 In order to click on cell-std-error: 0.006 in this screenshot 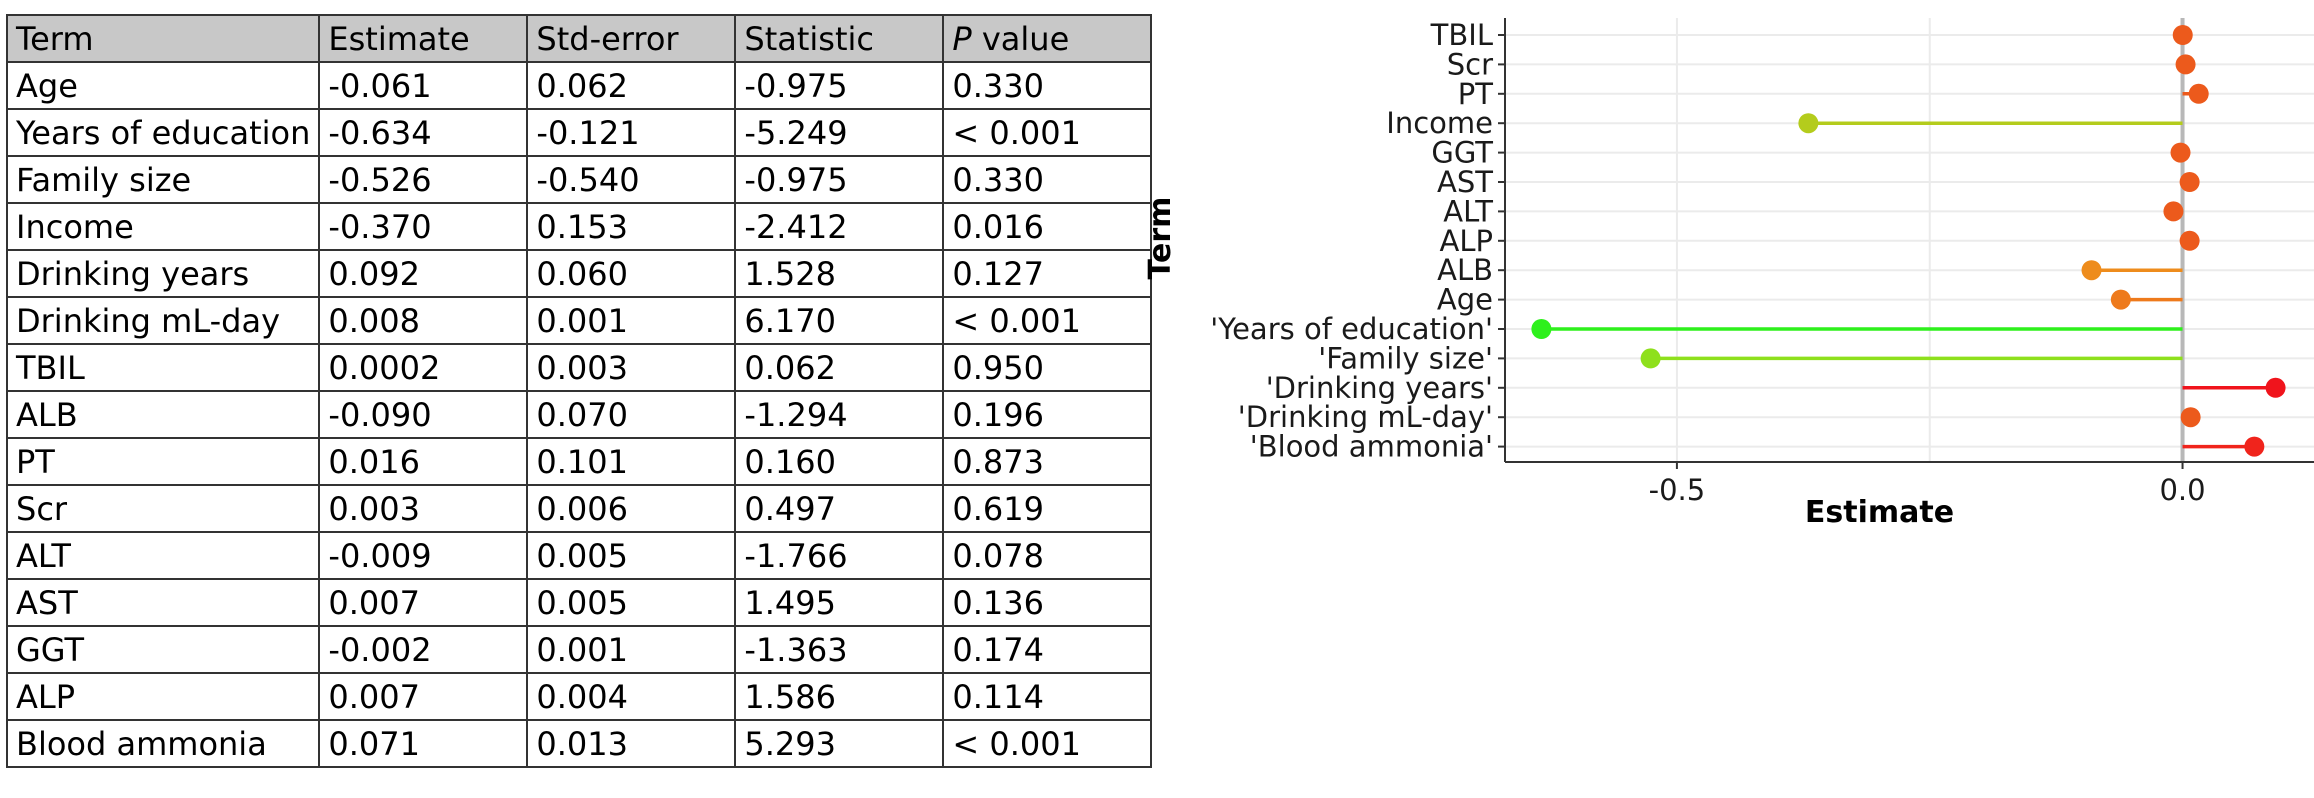, I will do `click(631, 508)`.